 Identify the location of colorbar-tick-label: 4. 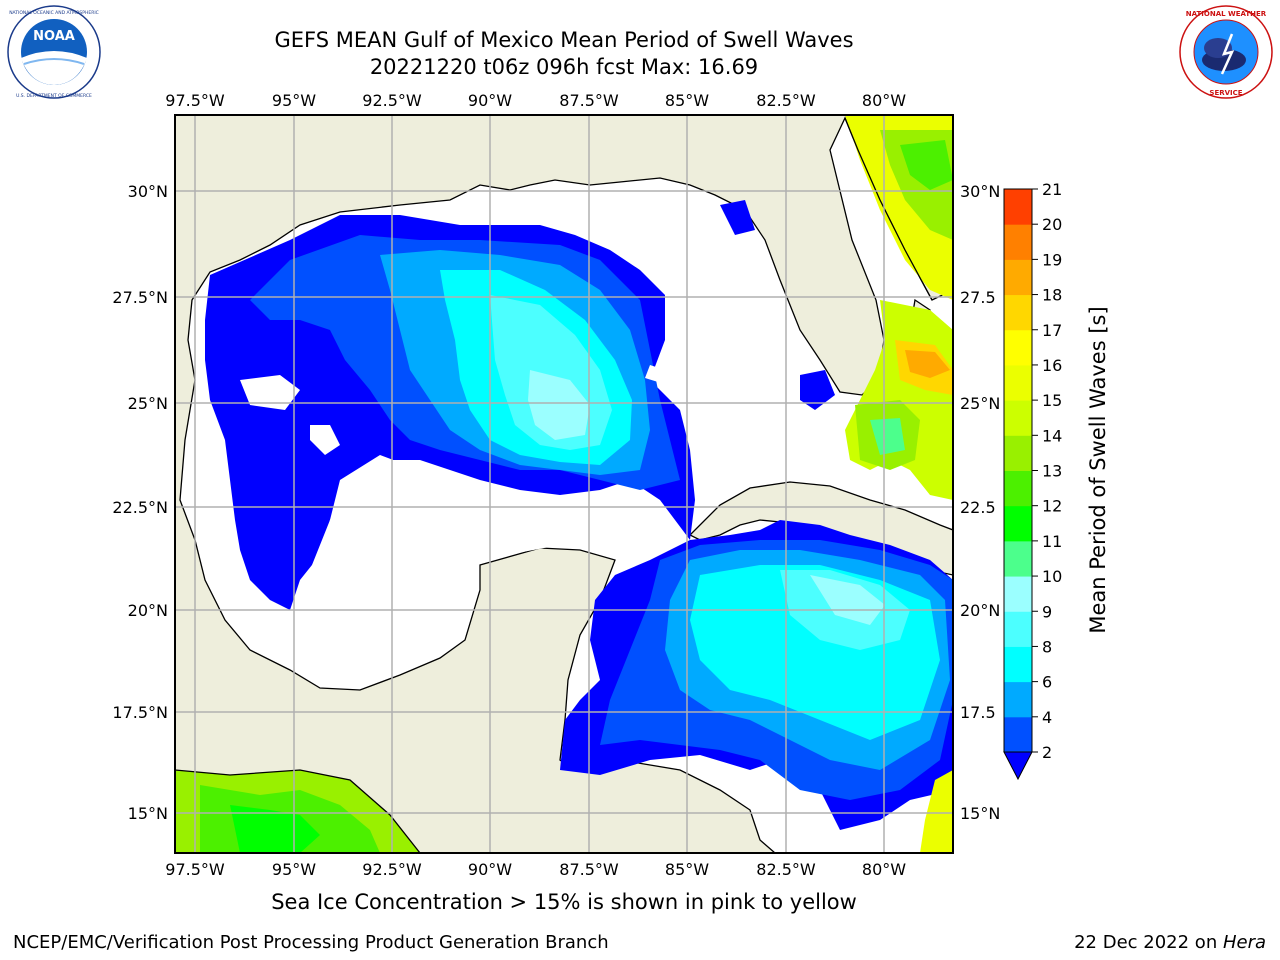
(1047, 717).